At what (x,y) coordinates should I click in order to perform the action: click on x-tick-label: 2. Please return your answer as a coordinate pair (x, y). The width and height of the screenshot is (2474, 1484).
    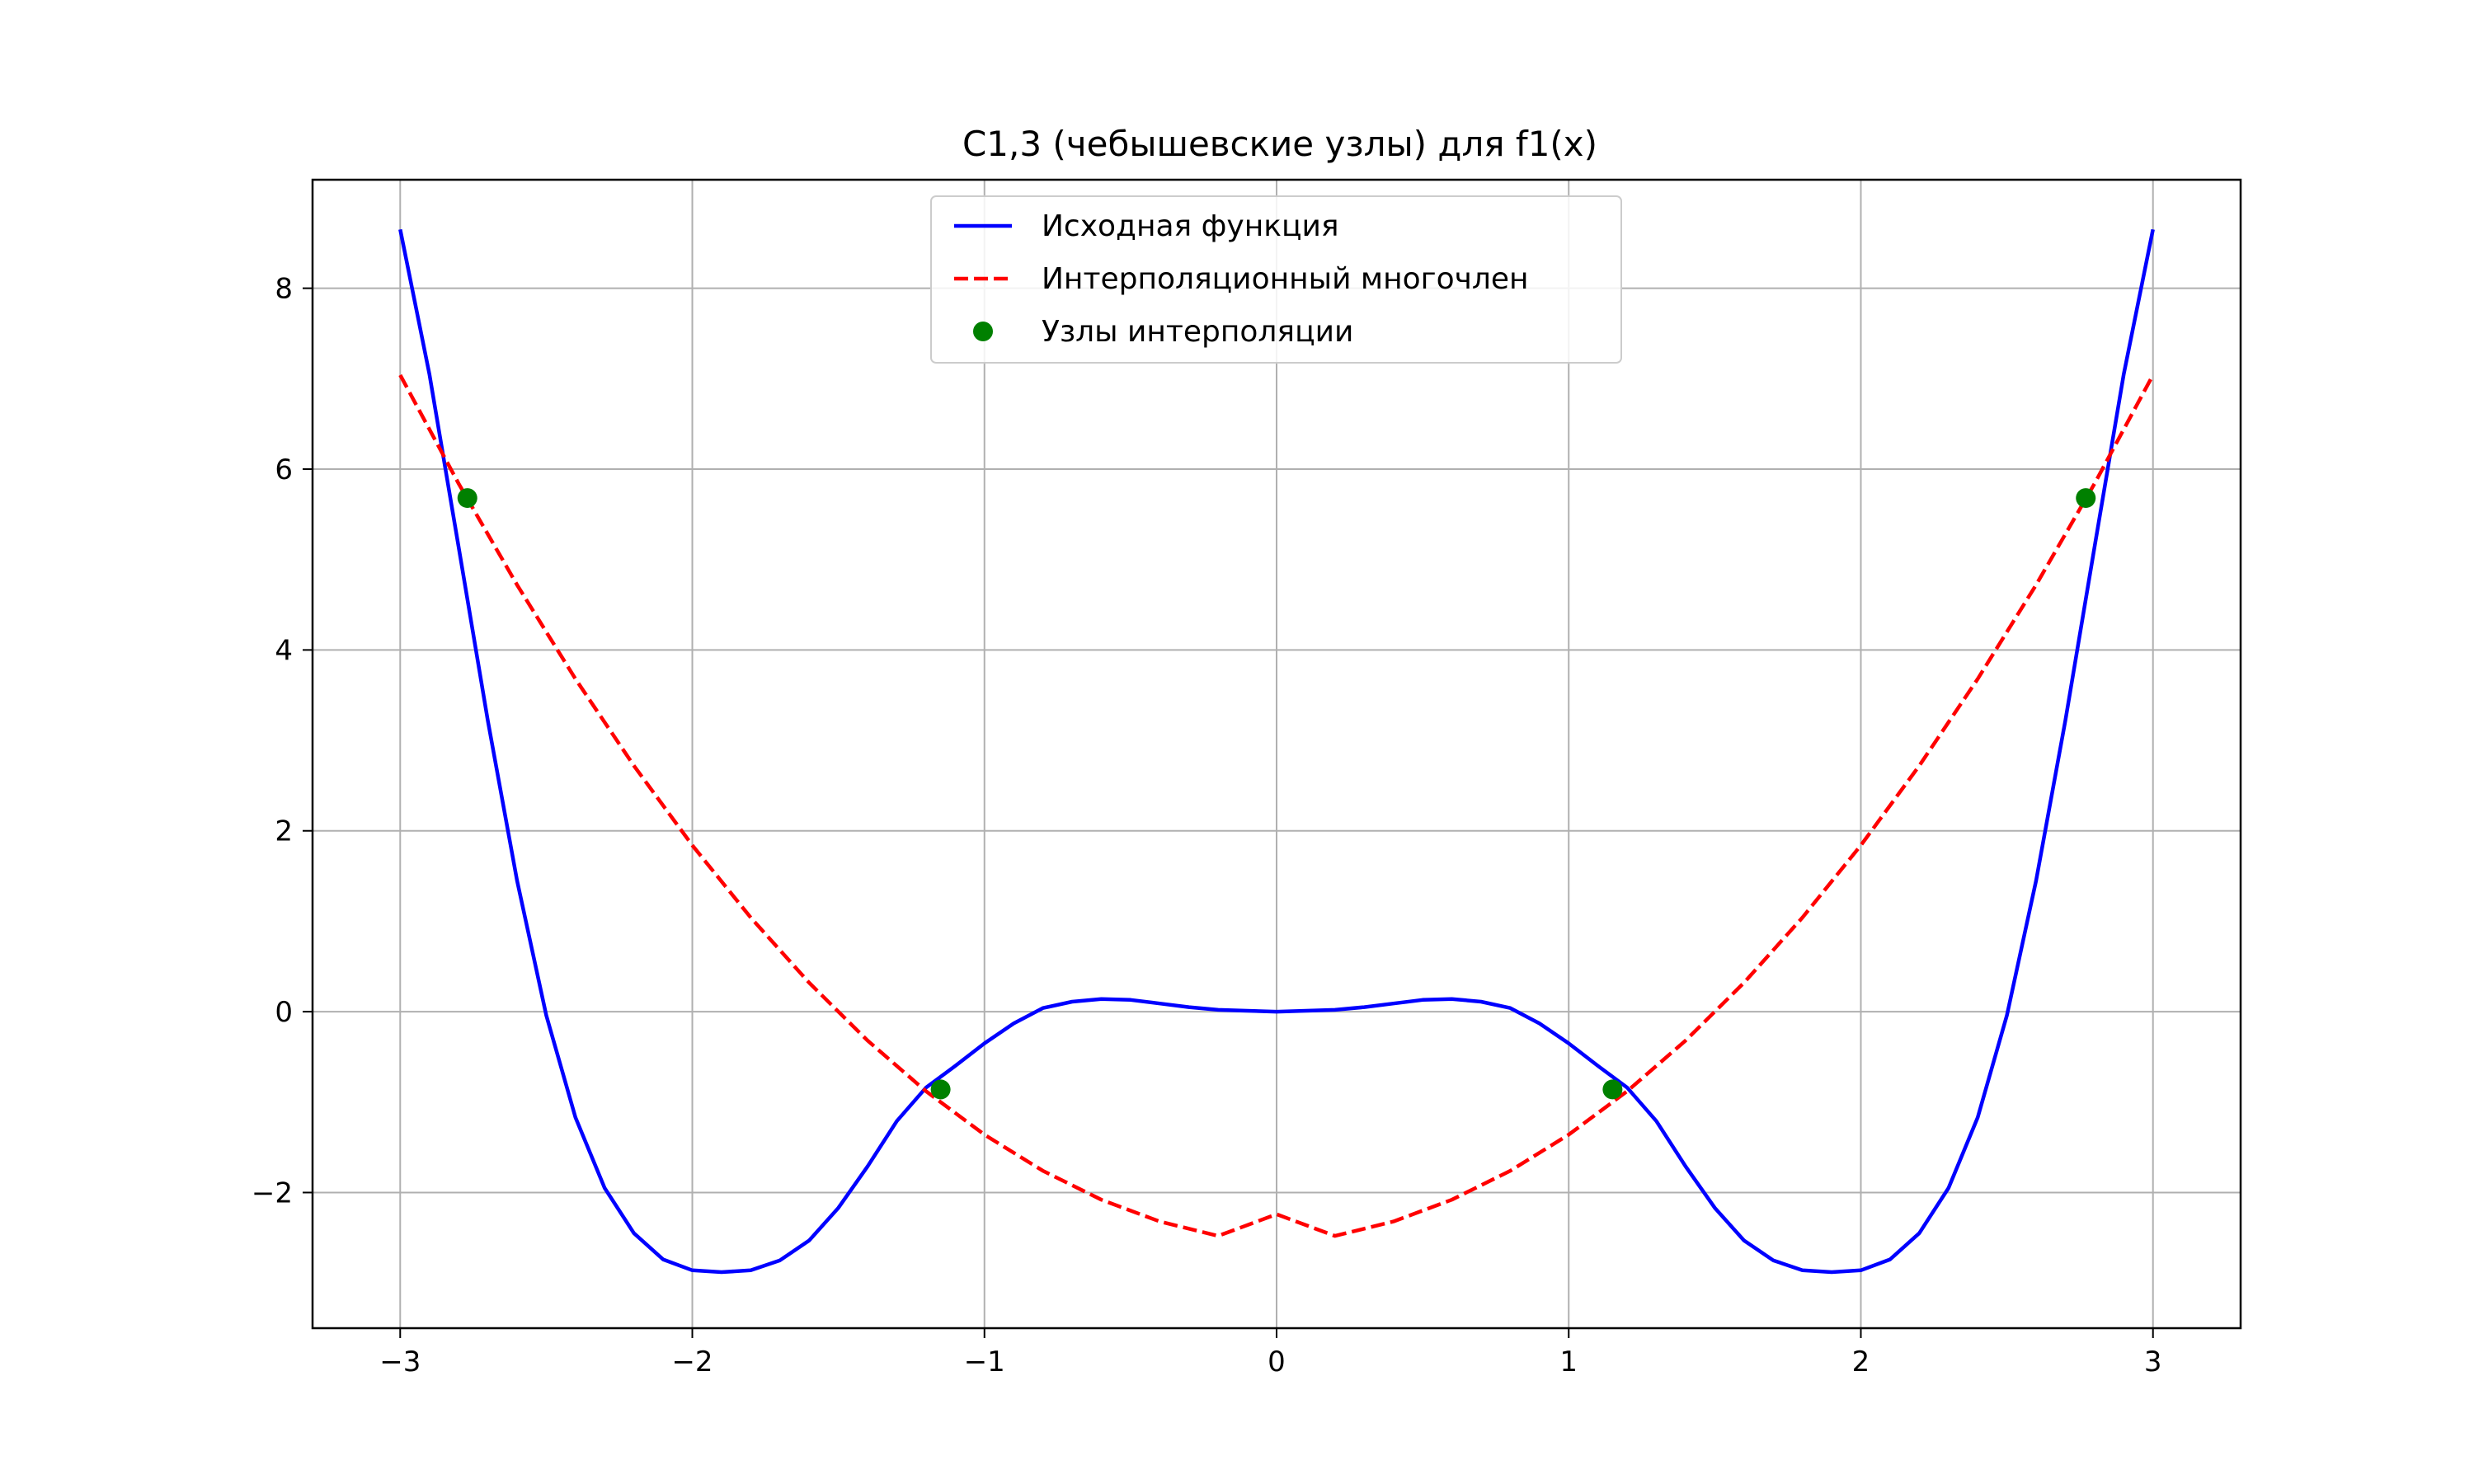
    Looking at the image, I should click on (1861, 1361).